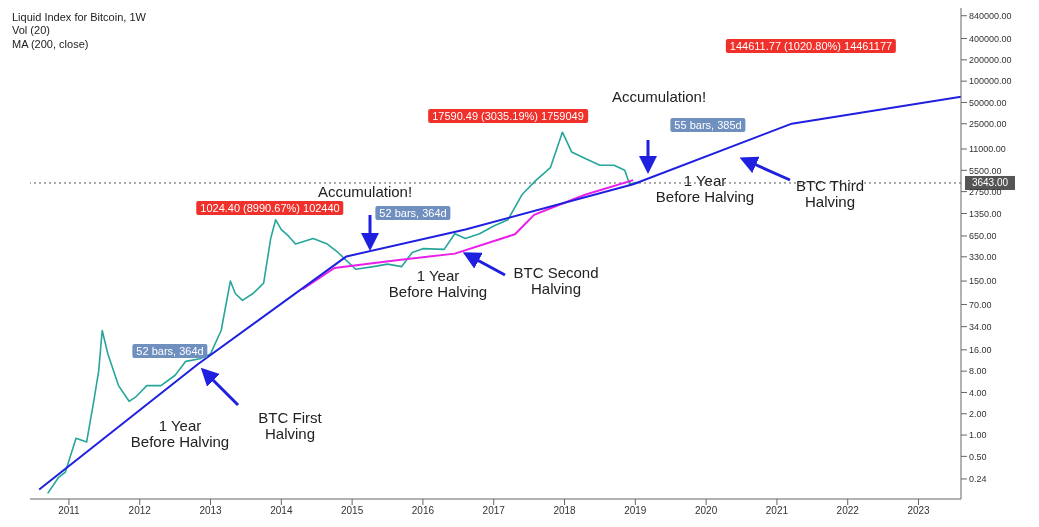 The image size is (1039, 527). Describe the element at coordinates (211, 511) in the screenshot. I see `x-tick-label: 2013` at that location.